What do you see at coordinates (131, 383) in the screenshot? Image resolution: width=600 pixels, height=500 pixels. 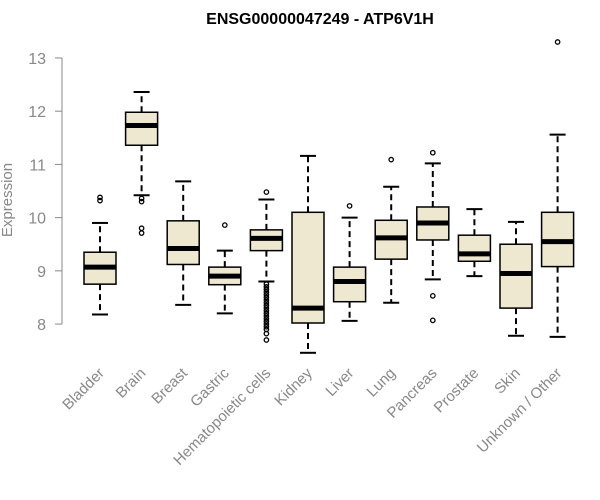 I see `x-category-label: Brain` at bounding box center [131, 383].